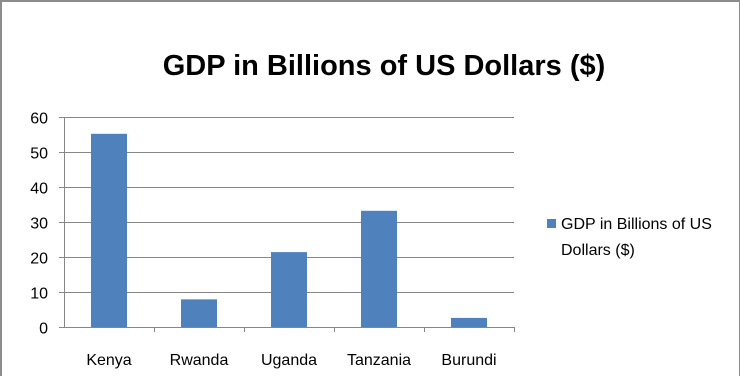 Image resolution: width=740 pixels, height=378 pixels. What do you see at coordinates (43, 329) in the screenshot?
I see `y-tick-label: 0` at bounding box center [43, 329].